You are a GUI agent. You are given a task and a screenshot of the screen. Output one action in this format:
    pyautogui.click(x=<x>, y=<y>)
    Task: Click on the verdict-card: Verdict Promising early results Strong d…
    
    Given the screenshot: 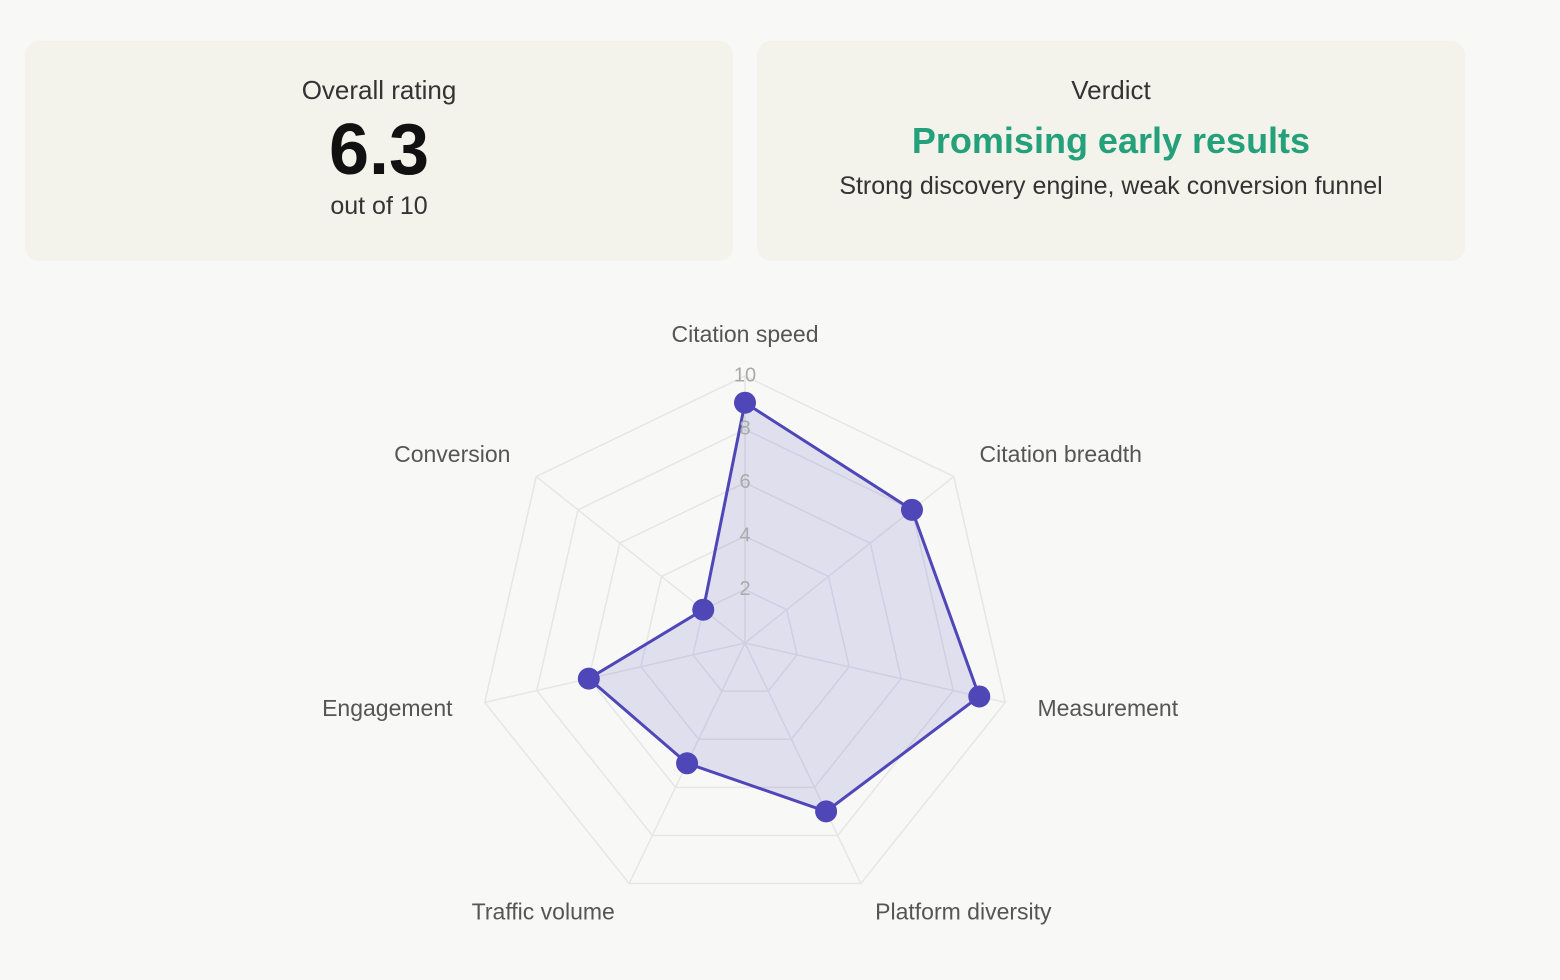 What is the action you would take?
    pyautogui.click(x=1111, y=151)
    